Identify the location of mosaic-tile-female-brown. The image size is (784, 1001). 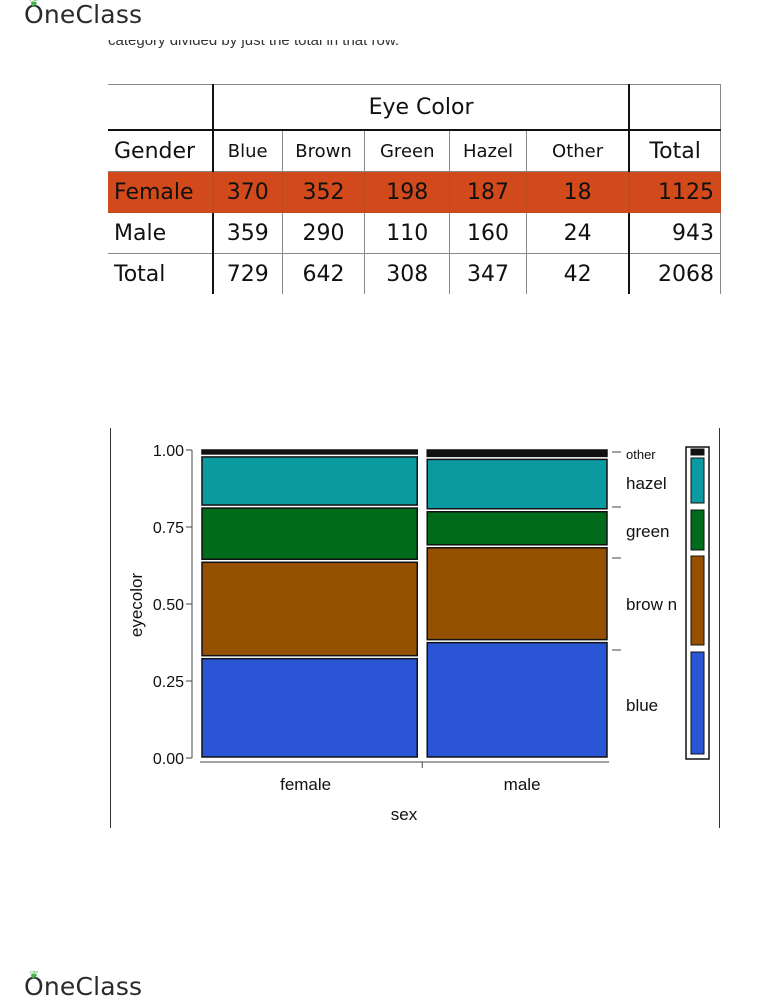
(309, 609).